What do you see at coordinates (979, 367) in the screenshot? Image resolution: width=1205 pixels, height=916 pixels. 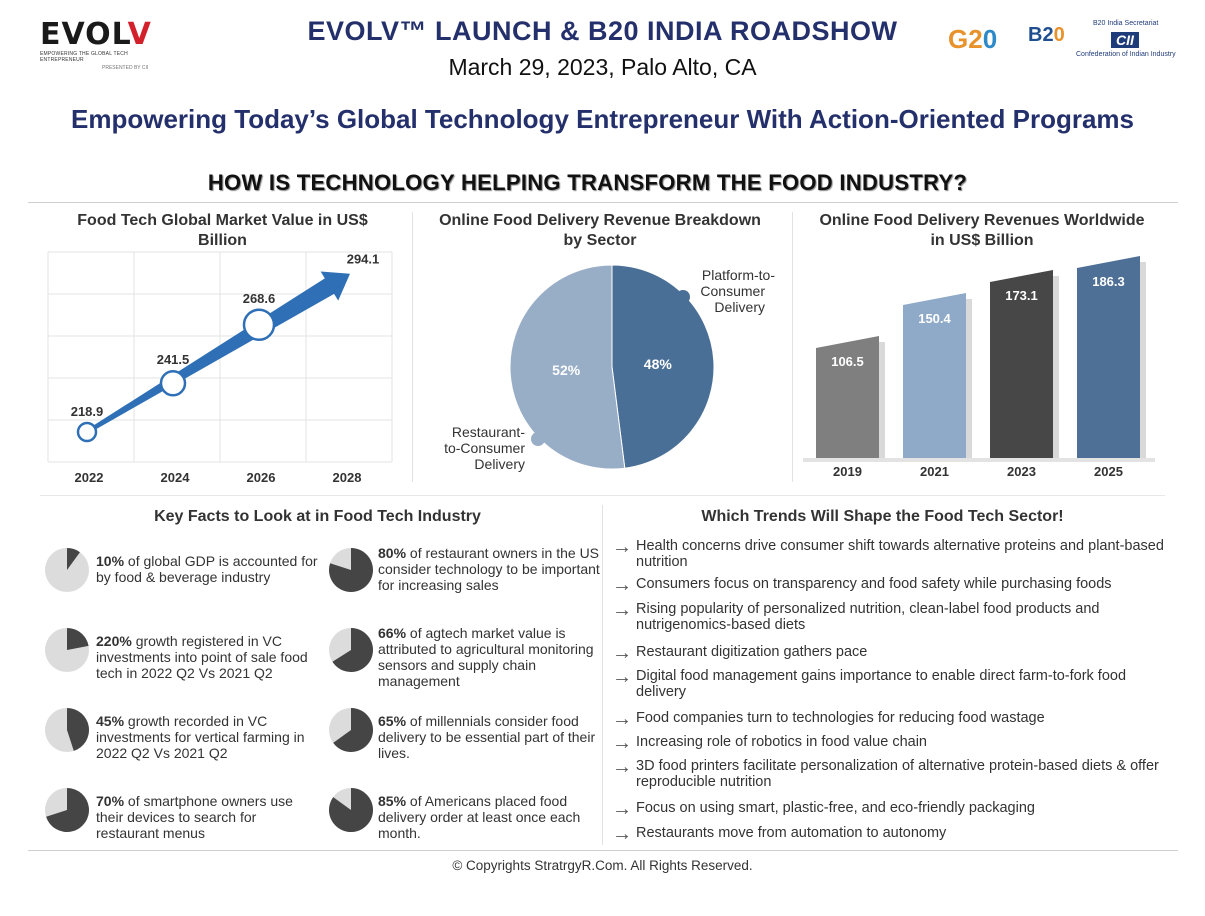 I see `revenues-worldwide-bar-chart: 106.5 2019 150.4 2021 173.1 2023 186.3 2025` at bounding box center [979, 367].